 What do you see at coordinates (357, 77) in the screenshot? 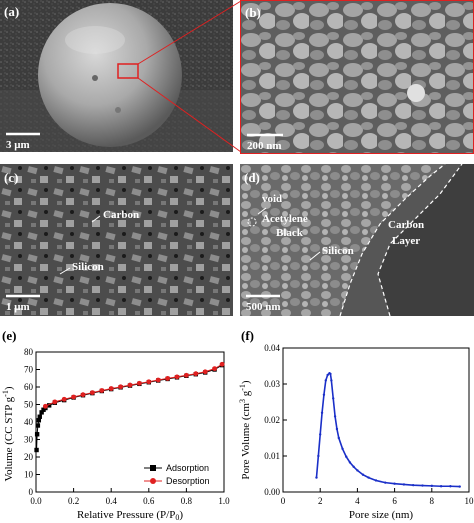
I see `sem-panel-b: (b) 200 nm` at bounding box center [357, 77].